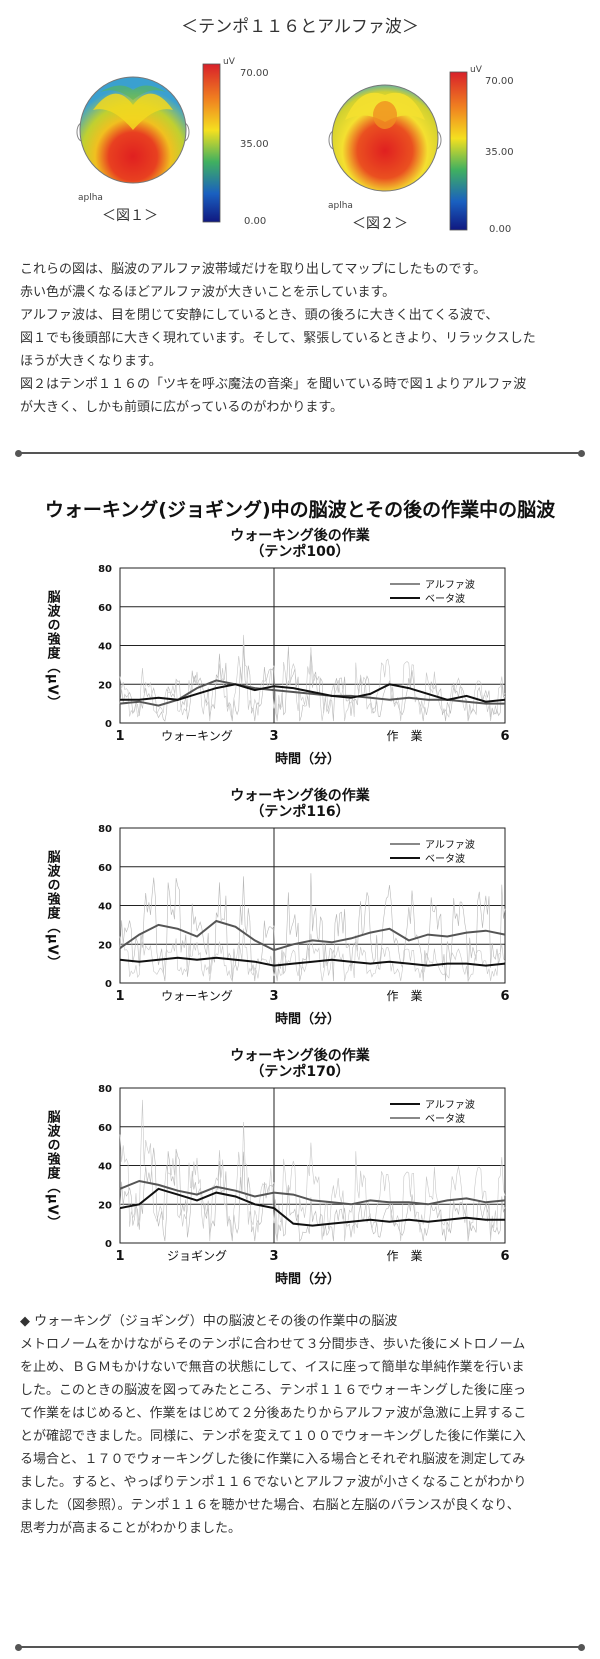 The width and height of the screenshot is (600, 1659). Describe the element at coordinates (209, 1321) in the screenshot. I see `bottom-heading: ◆ ウォーキング（ジョギング）中の脳波とその後の作業中の脳波` at that location.